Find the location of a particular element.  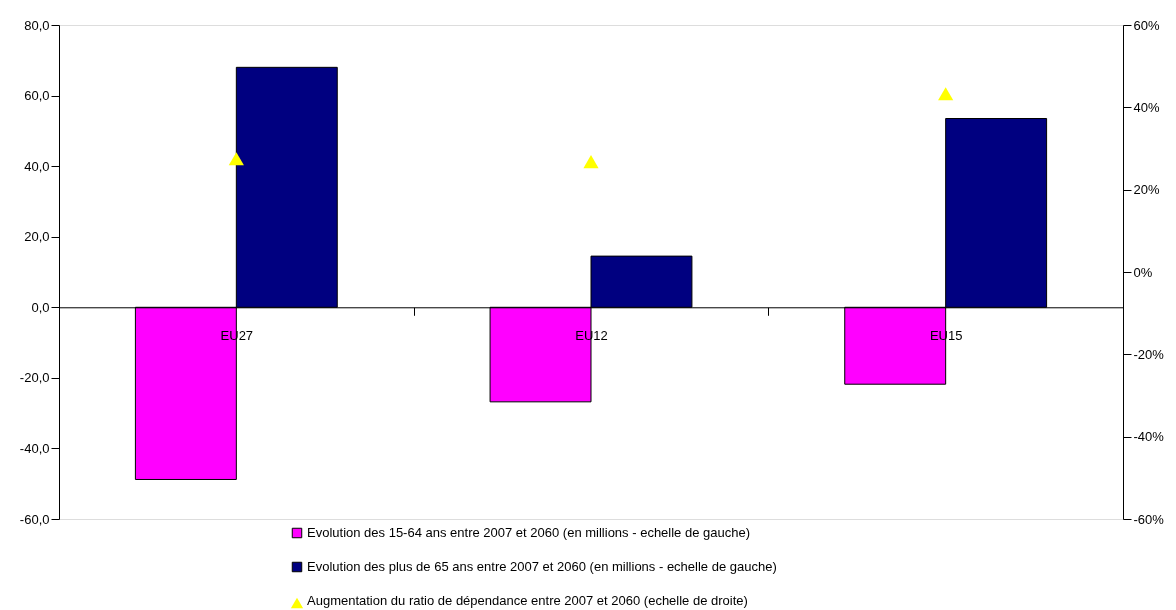

y2-tick-label: 20% is located at coordinates (1146, 190).